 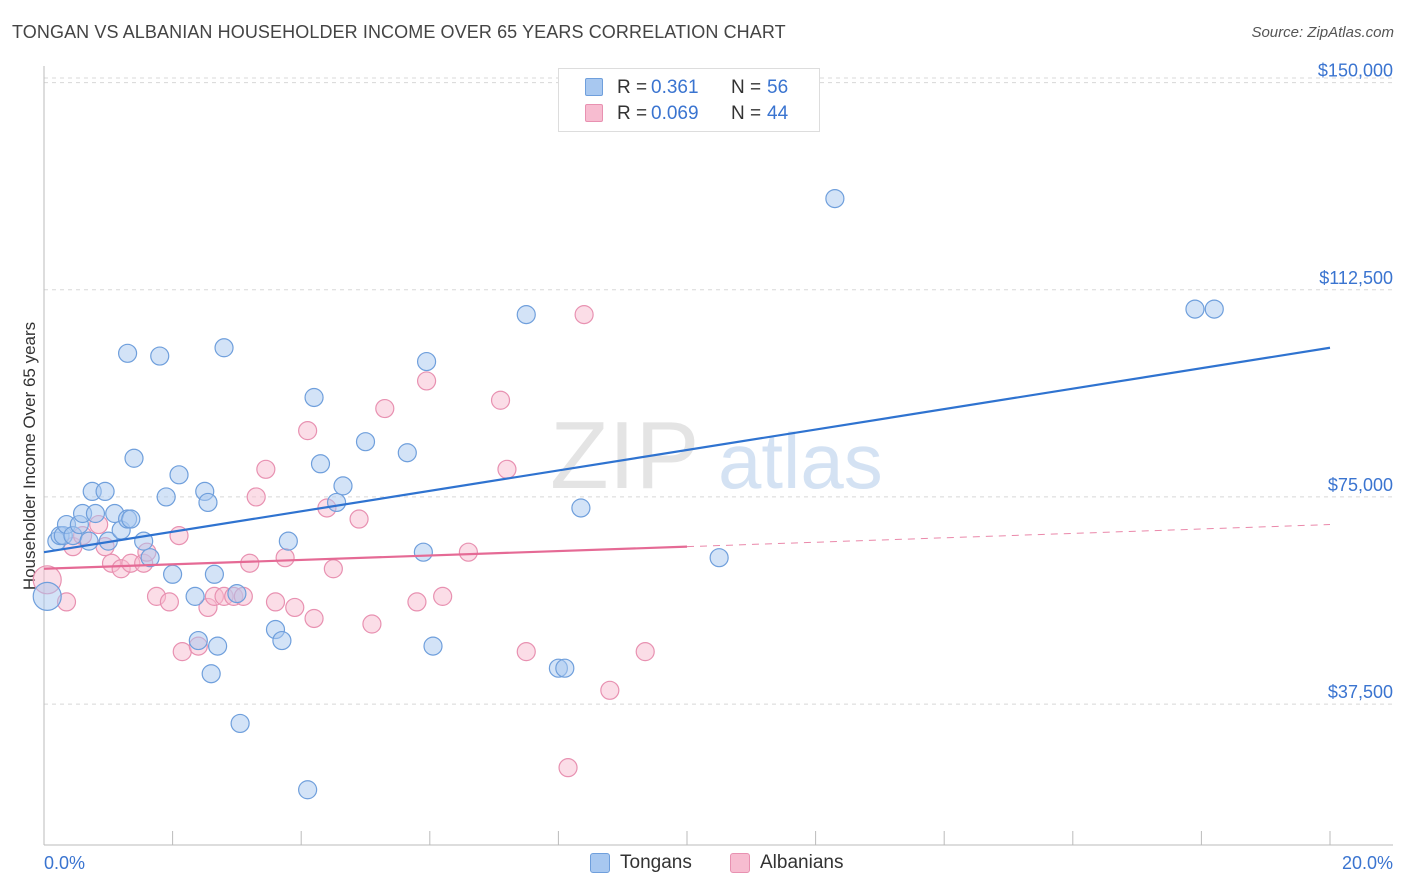 I want to click on legend-swatch-tongans, so click(x=594, y=87).